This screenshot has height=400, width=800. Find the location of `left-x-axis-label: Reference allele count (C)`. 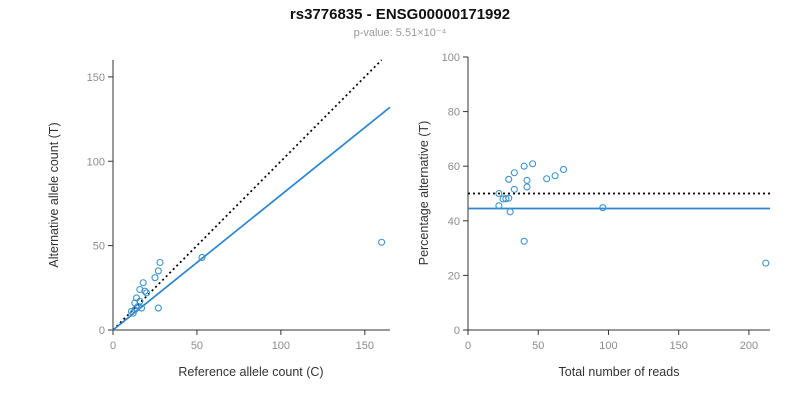

left-x-axis-label: Reference allele count (C) is located at coordinates (250, 372).